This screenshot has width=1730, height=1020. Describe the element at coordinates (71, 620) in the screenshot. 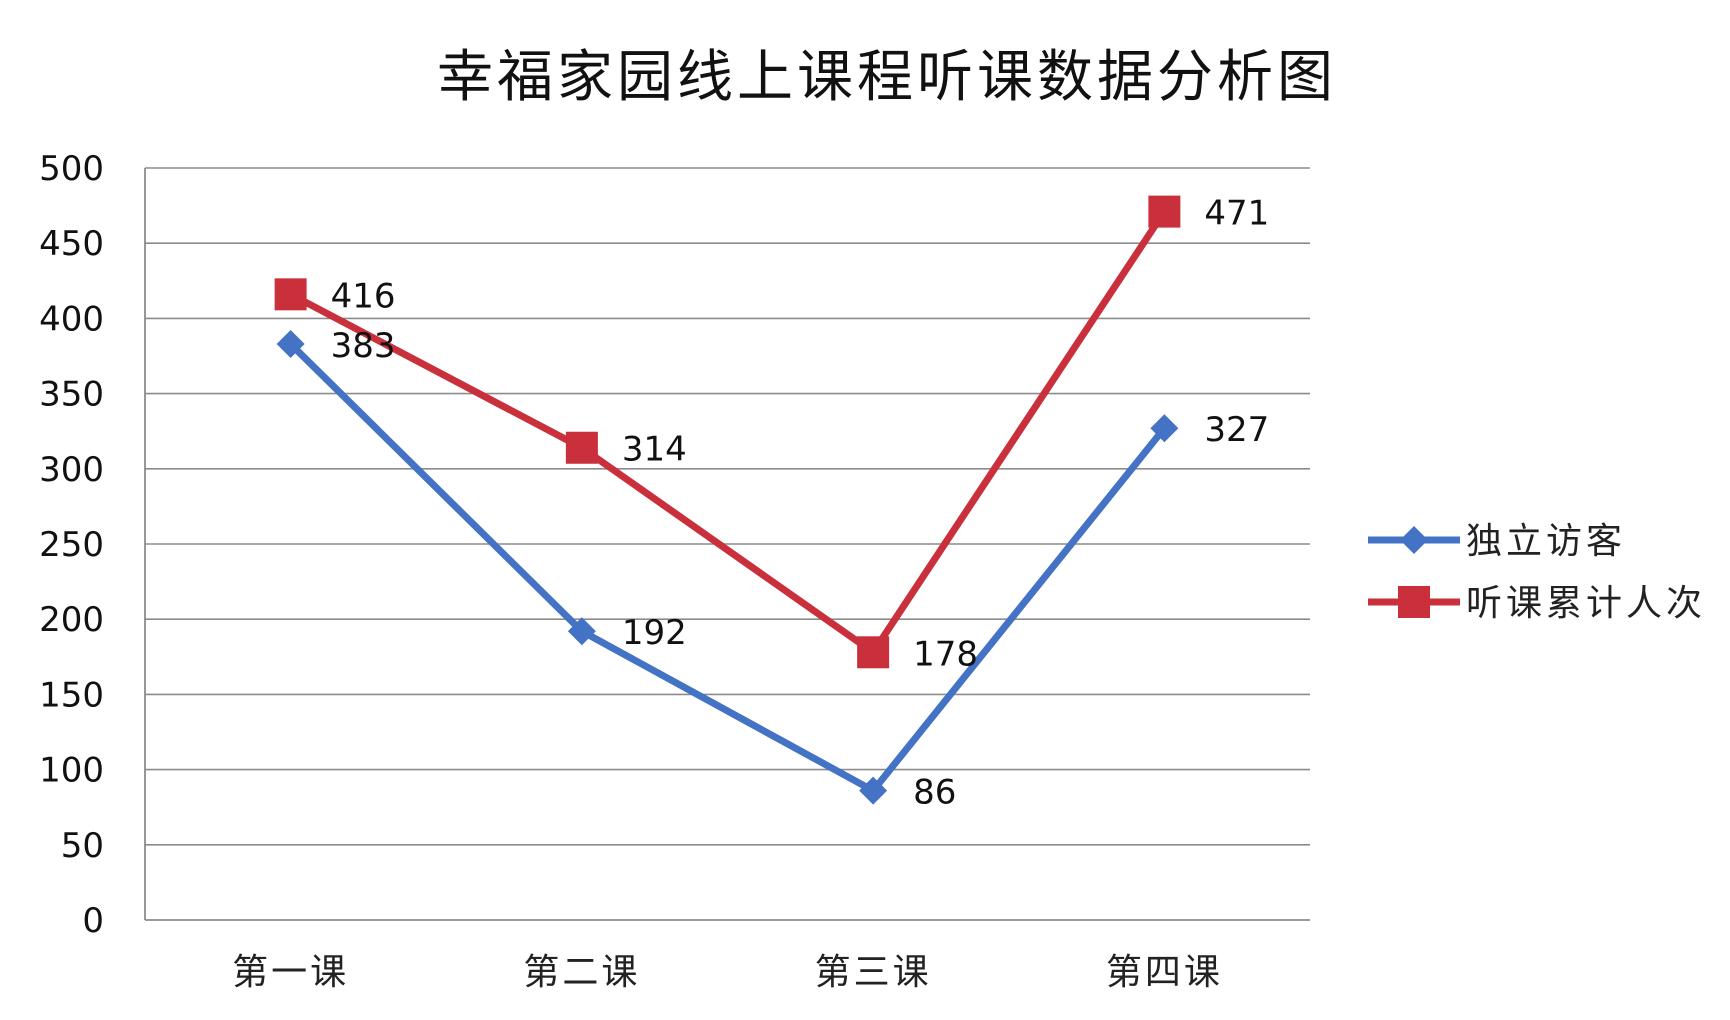

I see `y-tick-label: 200` at that location.